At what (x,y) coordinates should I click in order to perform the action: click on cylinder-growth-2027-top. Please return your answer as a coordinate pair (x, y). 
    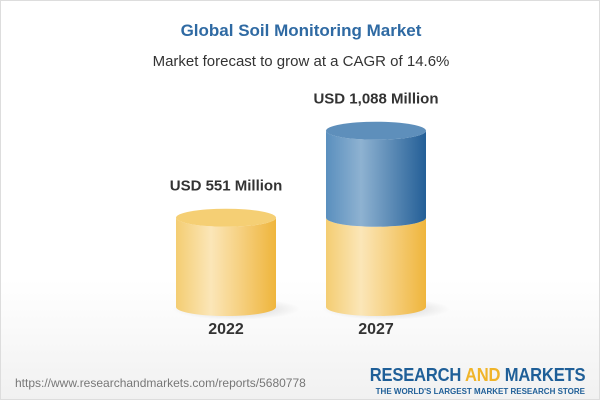
    Looking at the image, I should click on (376, 130).